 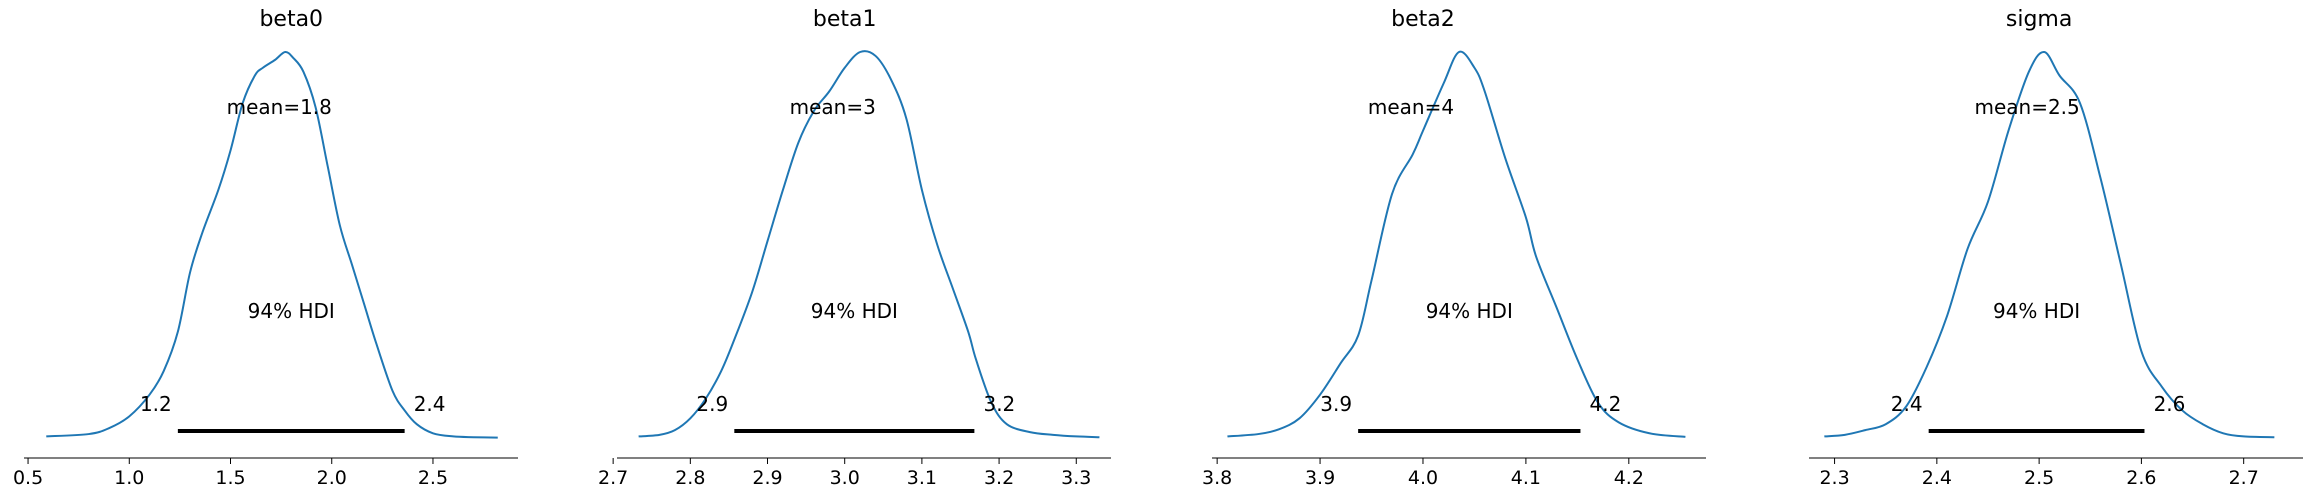 What do you see at coordinates (1526, 478) in the screenshot?
I see `x-tick-label: 4.1` at bounding box center [1526, 478].